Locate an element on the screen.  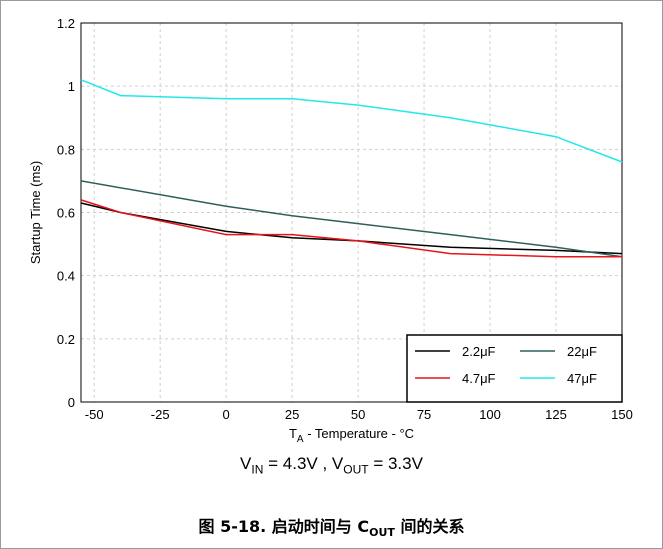
legend: 2.2μF 22μF 4.7μF 47μF is located at coordinates (514, 368).